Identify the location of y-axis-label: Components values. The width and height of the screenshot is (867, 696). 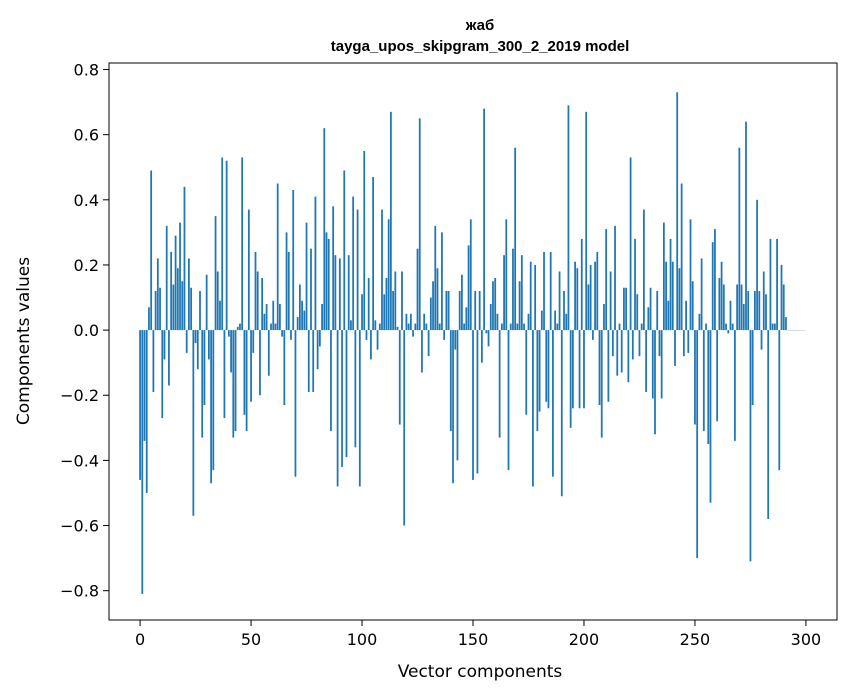
(24, 341).